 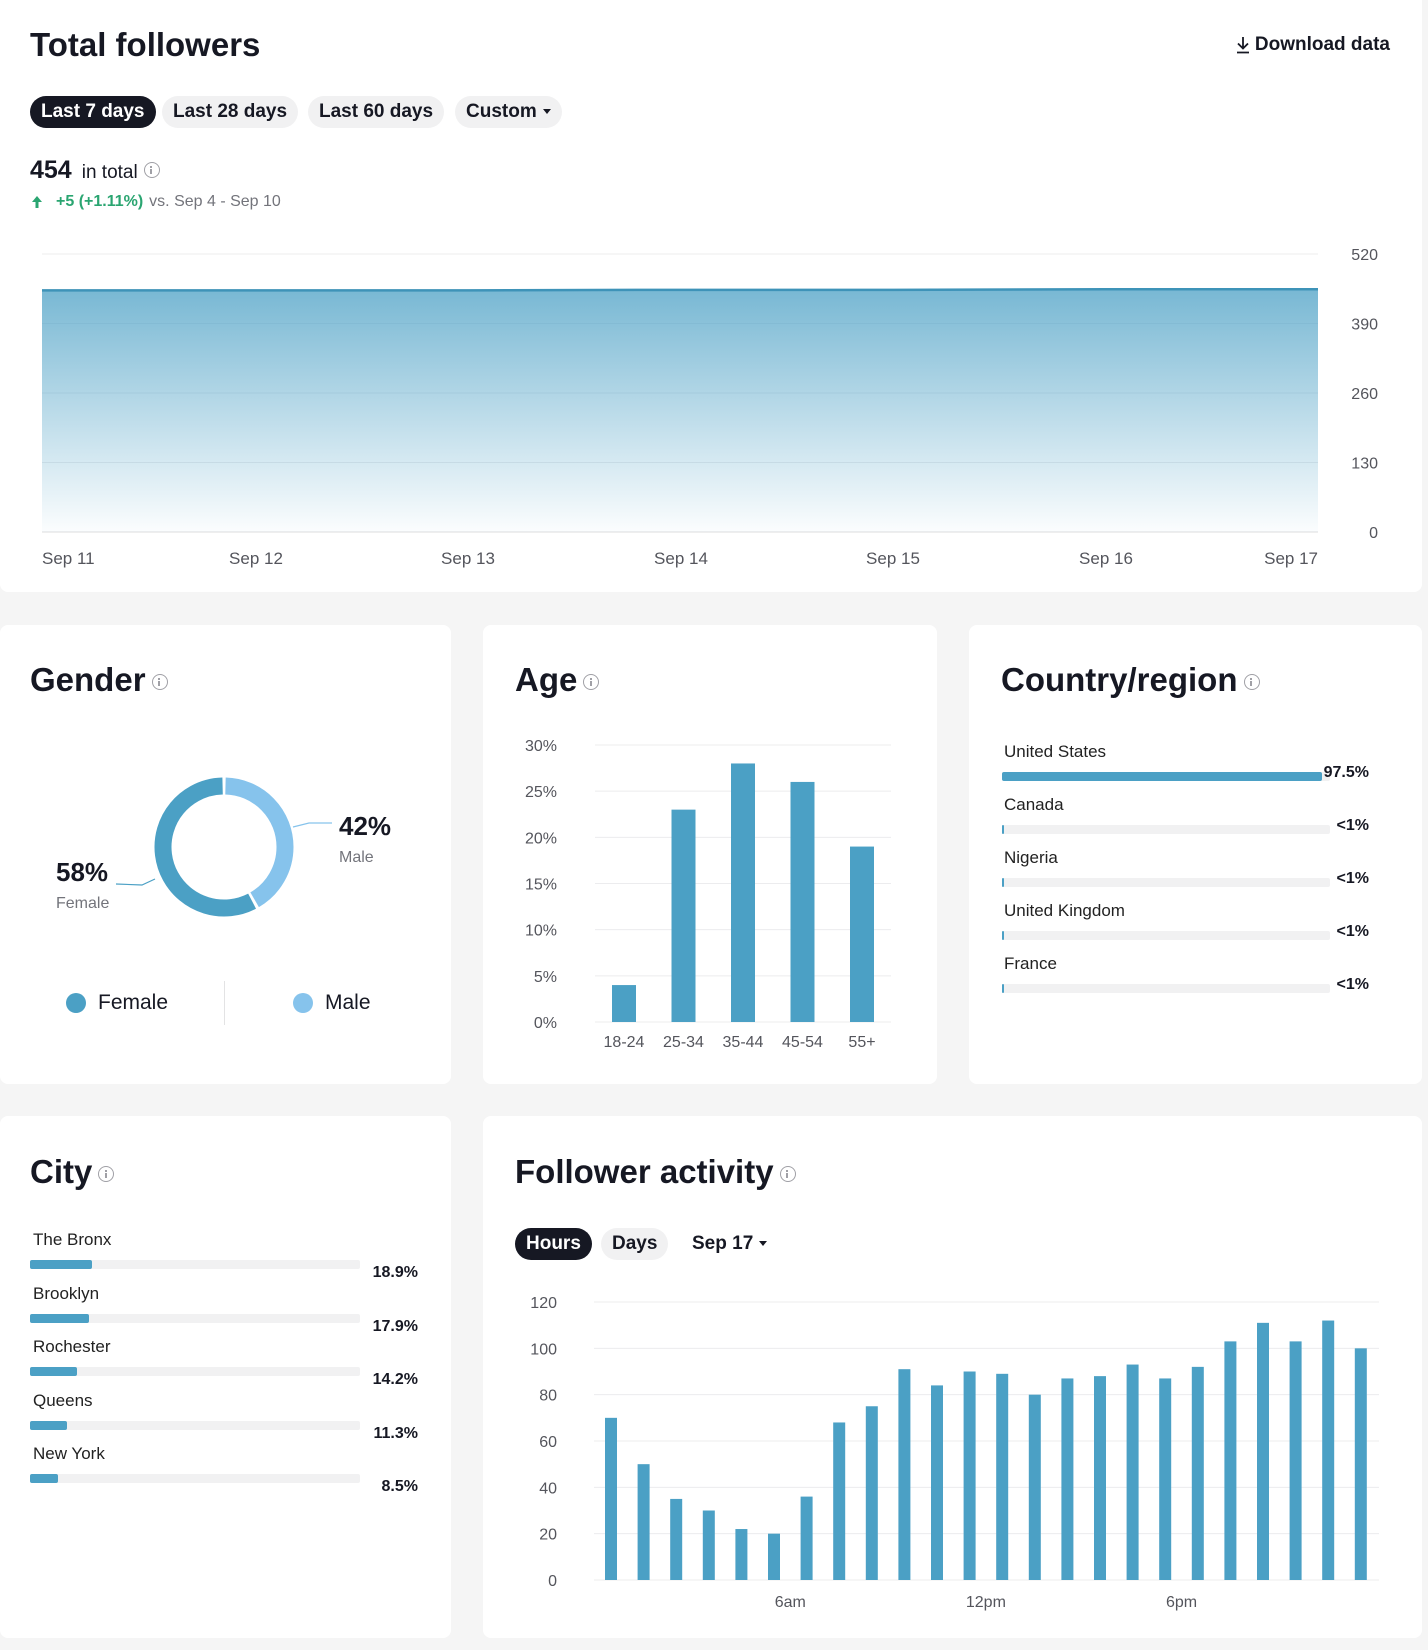 I want to click on activity-bar-chart: 0 20 40 60 80 100 120 6am 12pm 6pm, so click(x=954, y=1453).